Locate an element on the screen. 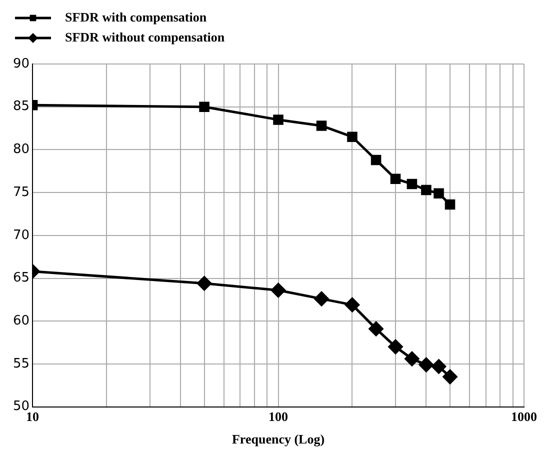 The image size is (549, 457). y-tick-label: 55 is located at coordinates (21, 364).